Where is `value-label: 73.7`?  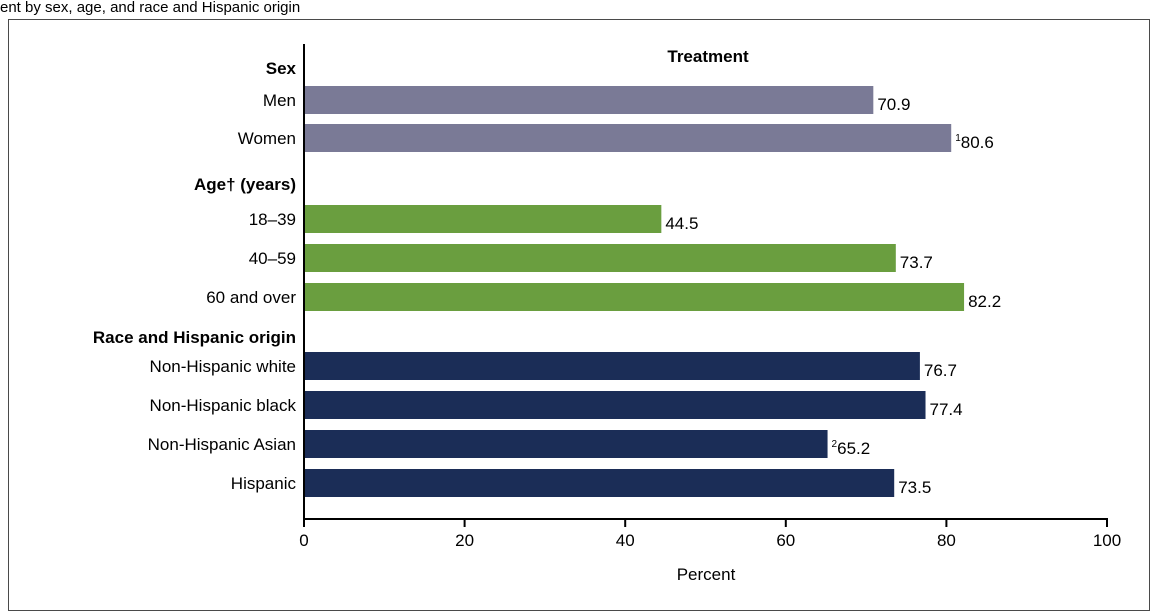 value-label: 73.7 is located at coordinates (916, 262).